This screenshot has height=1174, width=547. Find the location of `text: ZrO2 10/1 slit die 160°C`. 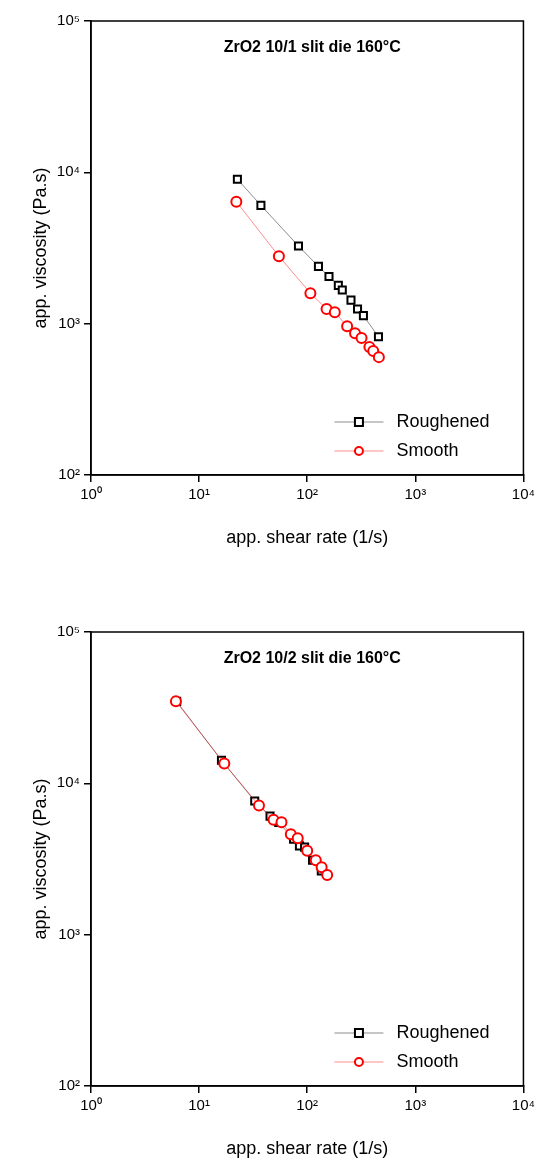

text: ZrO2 10/1 slit die 160°C is located at coordinates (312, 47).